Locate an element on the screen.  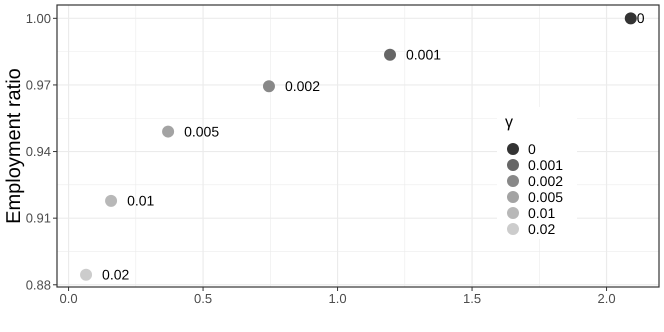
legend-label: 0.005 is located at coordinates (546, 196).